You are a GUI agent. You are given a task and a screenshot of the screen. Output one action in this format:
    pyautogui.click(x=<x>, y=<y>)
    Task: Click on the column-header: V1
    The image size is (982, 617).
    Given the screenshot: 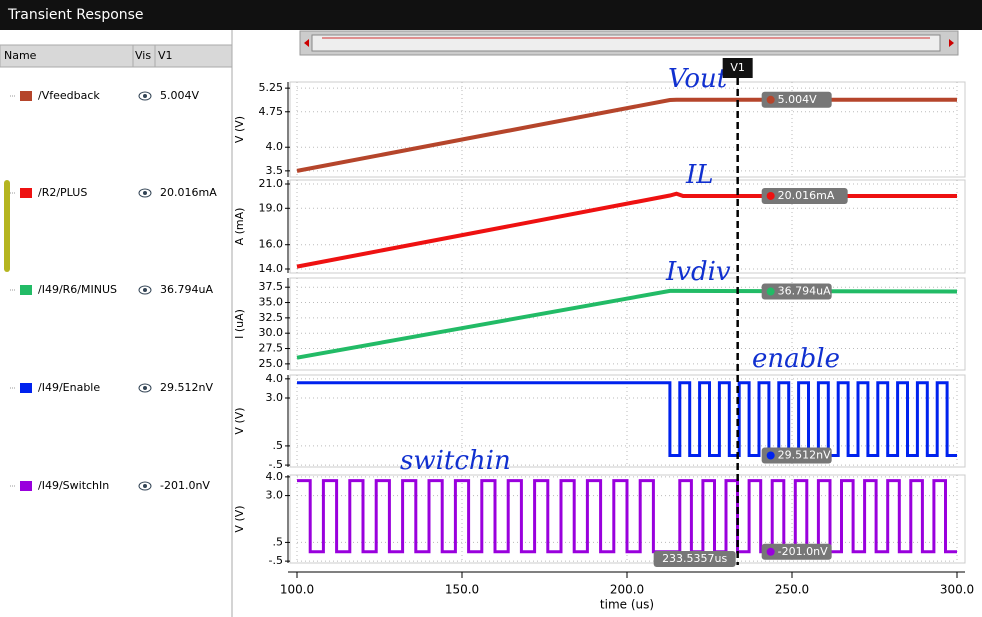 What is the action you would take?
    pyautogui.click(x=165, y=55)
    